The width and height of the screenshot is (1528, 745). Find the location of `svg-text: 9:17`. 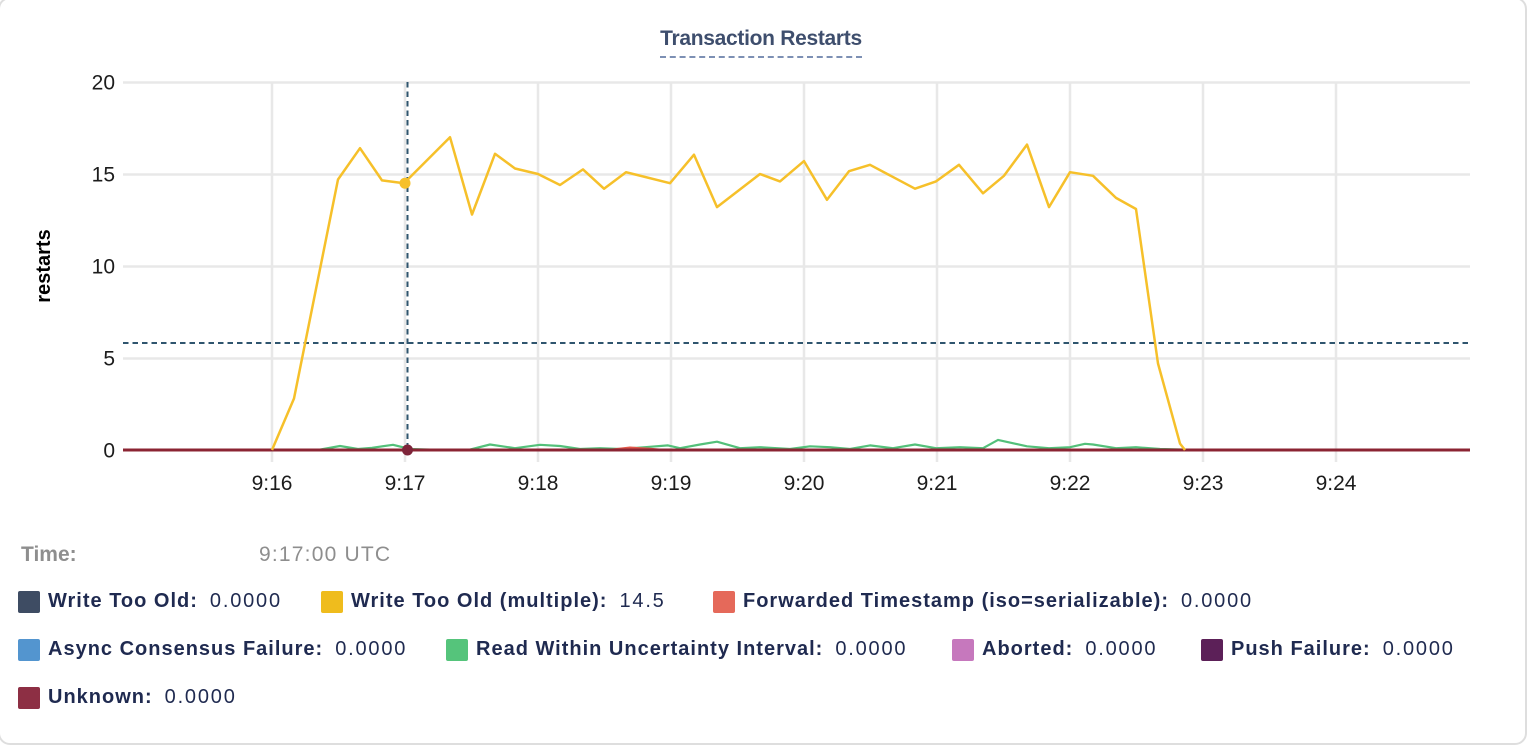

svg-text: 9:17 is located at coordinates (405, 483).